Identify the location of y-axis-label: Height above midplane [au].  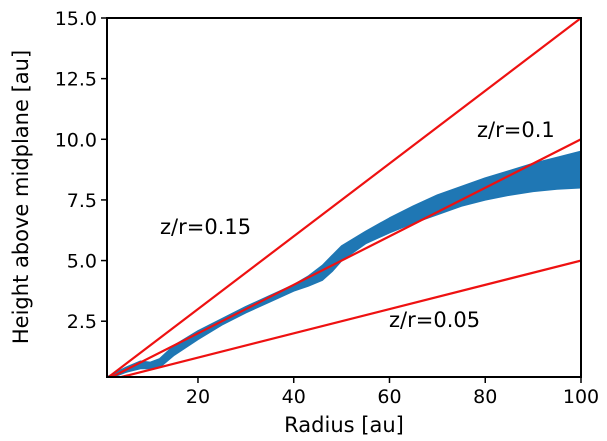
(21, 197).